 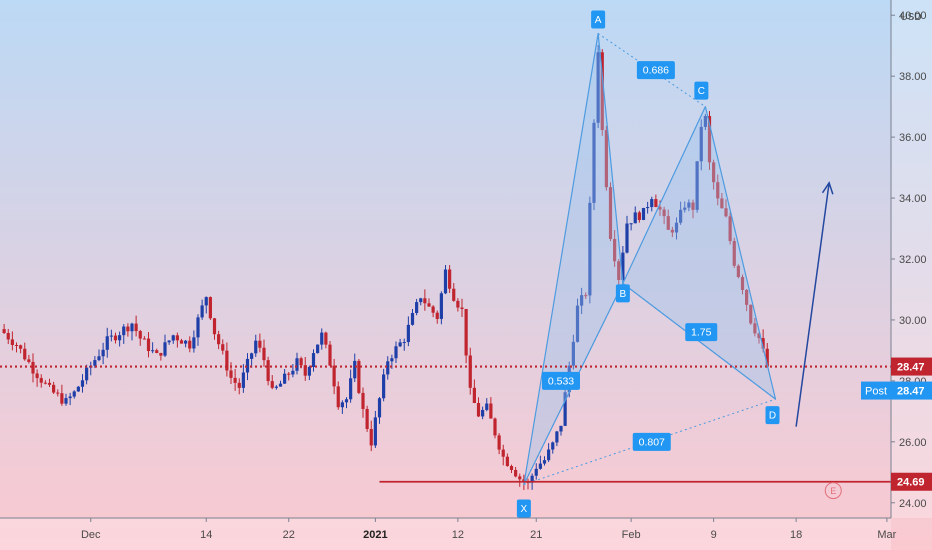 What do you see at coordinates (91, 535) in the screenshot?
I see `x-tick-label: Dec` at bounding box center [91, 535].